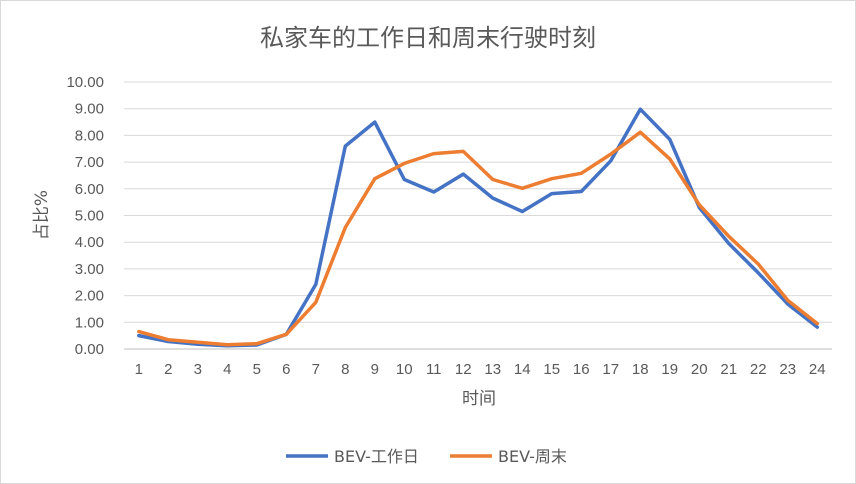 The width and height of the screenshot is (856, 484). I want to click on y-tick-label: 10.00, so click(85, 82).